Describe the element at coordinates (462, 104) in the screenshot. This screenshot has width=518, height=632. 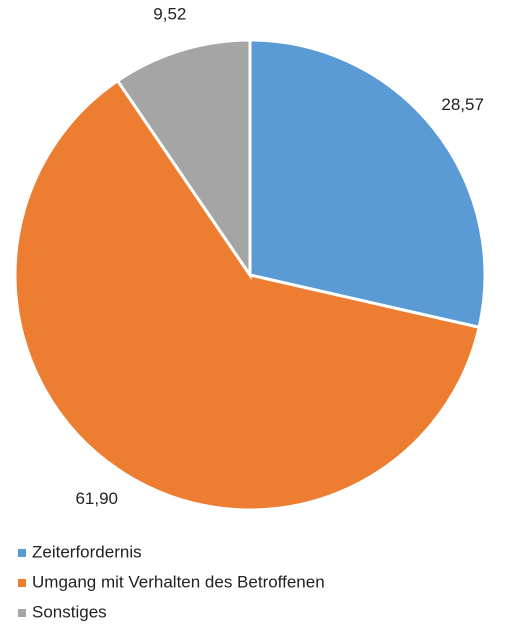
I see `data-label: 28,57` at that location.